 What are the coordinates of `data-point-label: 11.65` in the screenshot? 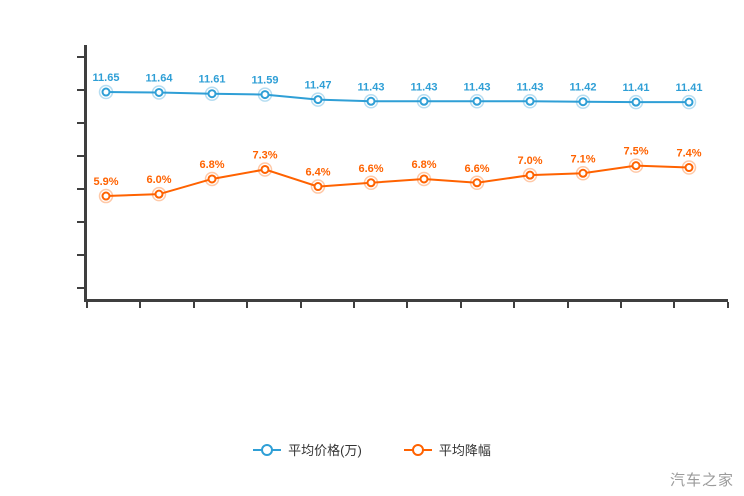 It's located at (106, 78).